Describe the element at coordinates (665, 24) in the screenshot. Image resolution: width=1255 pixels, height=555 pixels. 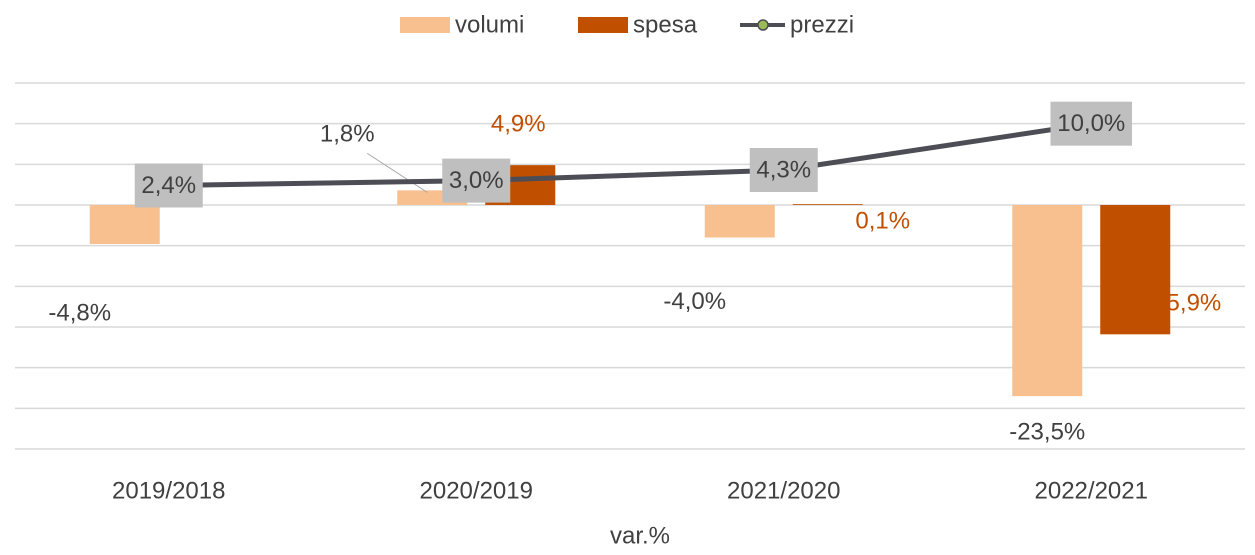
I see `legend-label: spesa` at that location.